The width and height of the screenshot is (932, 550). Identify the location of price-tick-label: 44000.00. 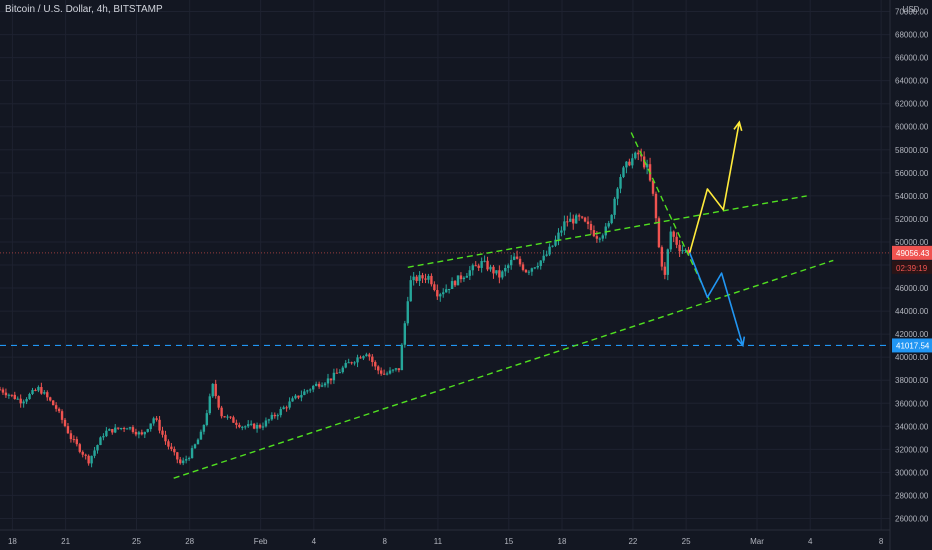
(912, 311).